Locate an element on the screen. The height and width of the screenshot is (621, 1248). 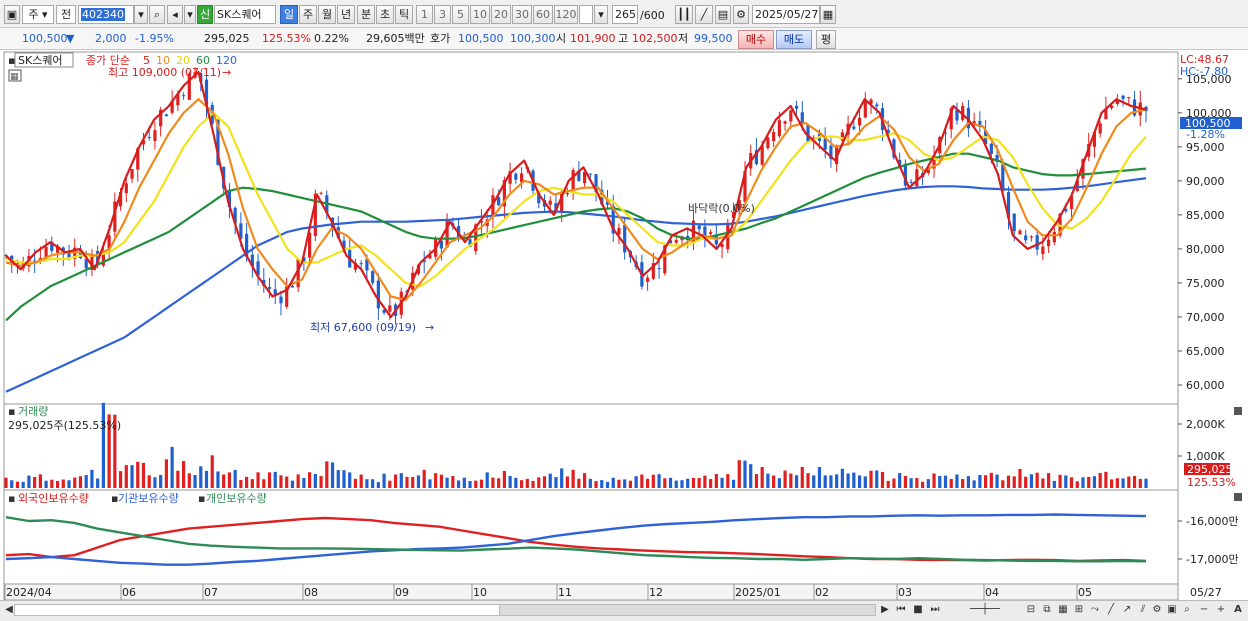
draw-line-icon: ╱ is located at coordinates (1111, 609).